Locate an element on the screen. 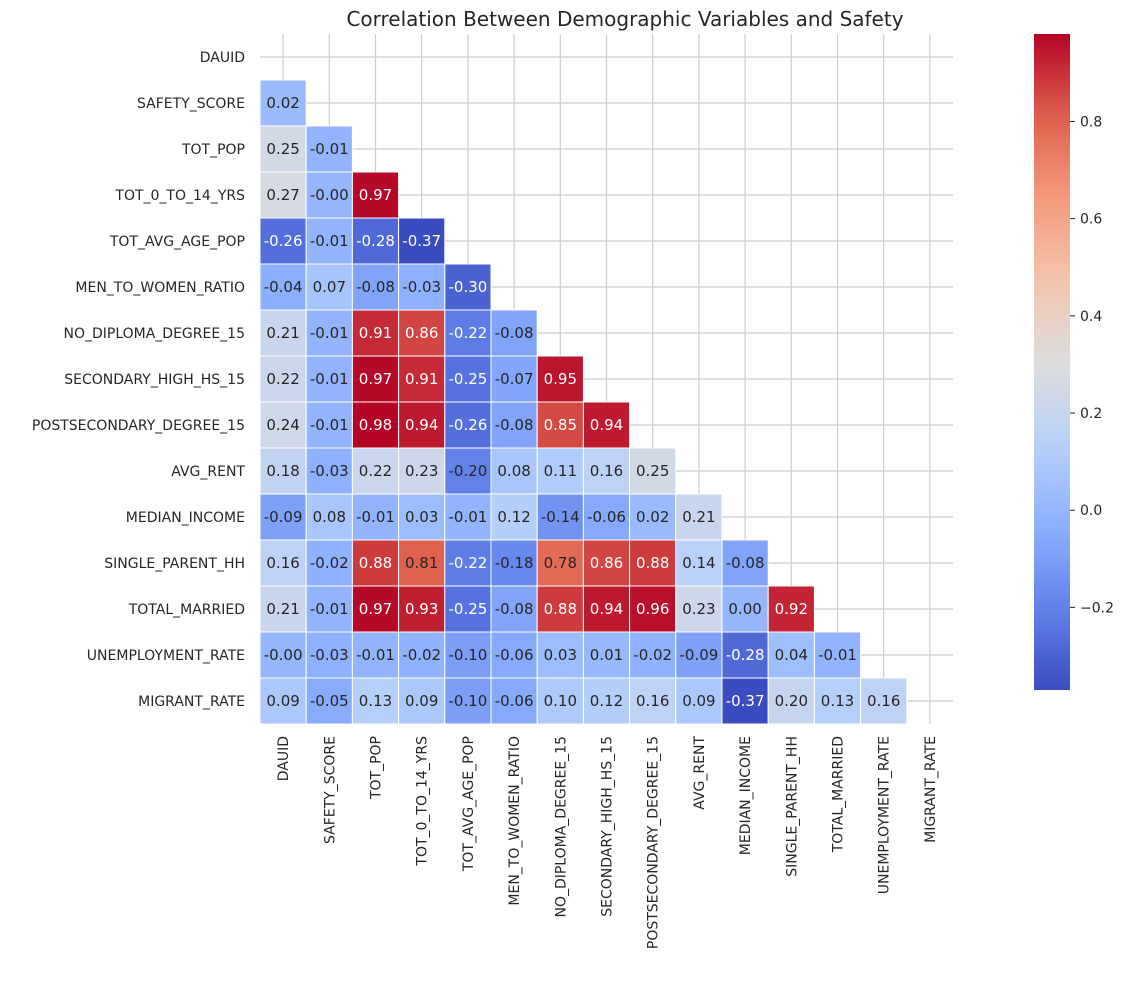 The width and height of the screenshot is (1124, 984). x-tick-label: TOT_0_TO_14_YRS is located at coordinates (423, 801).